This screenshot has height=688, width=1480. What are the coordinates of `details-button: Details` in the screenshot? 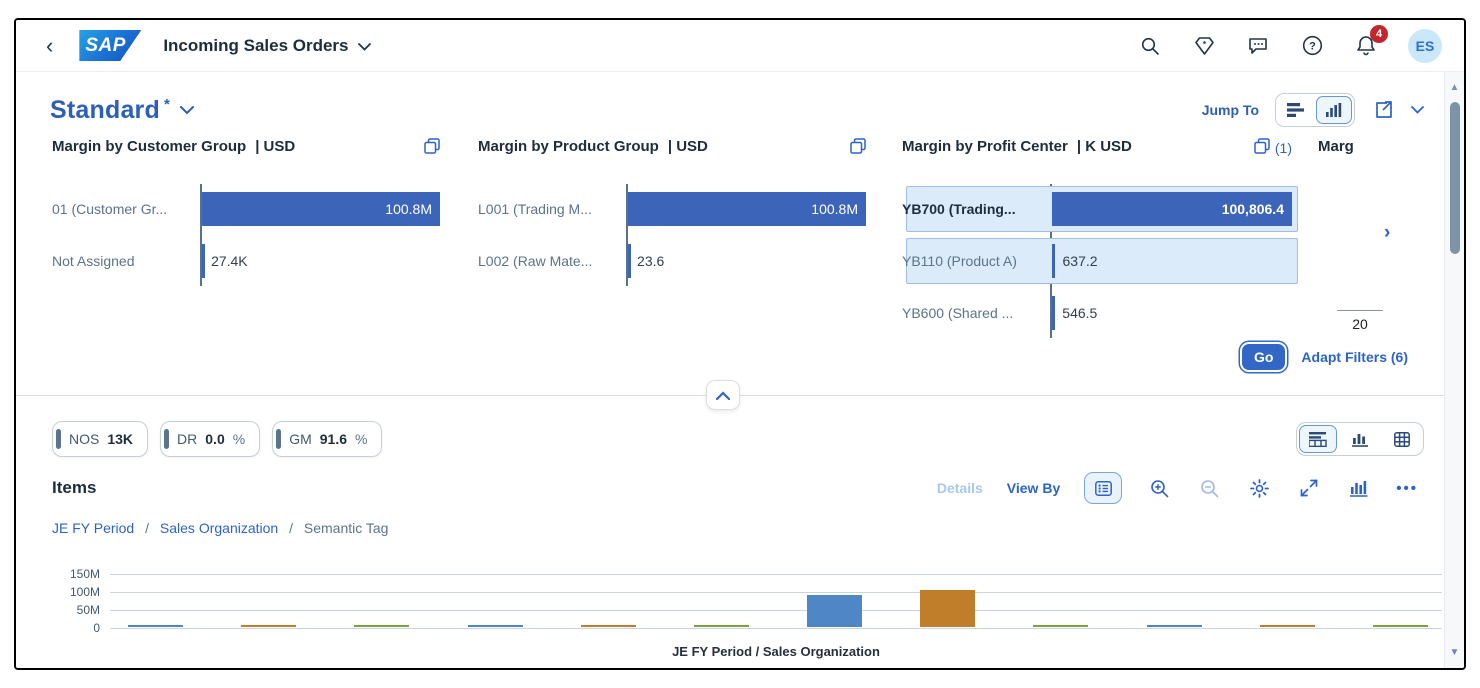 It's located at (959, 488).